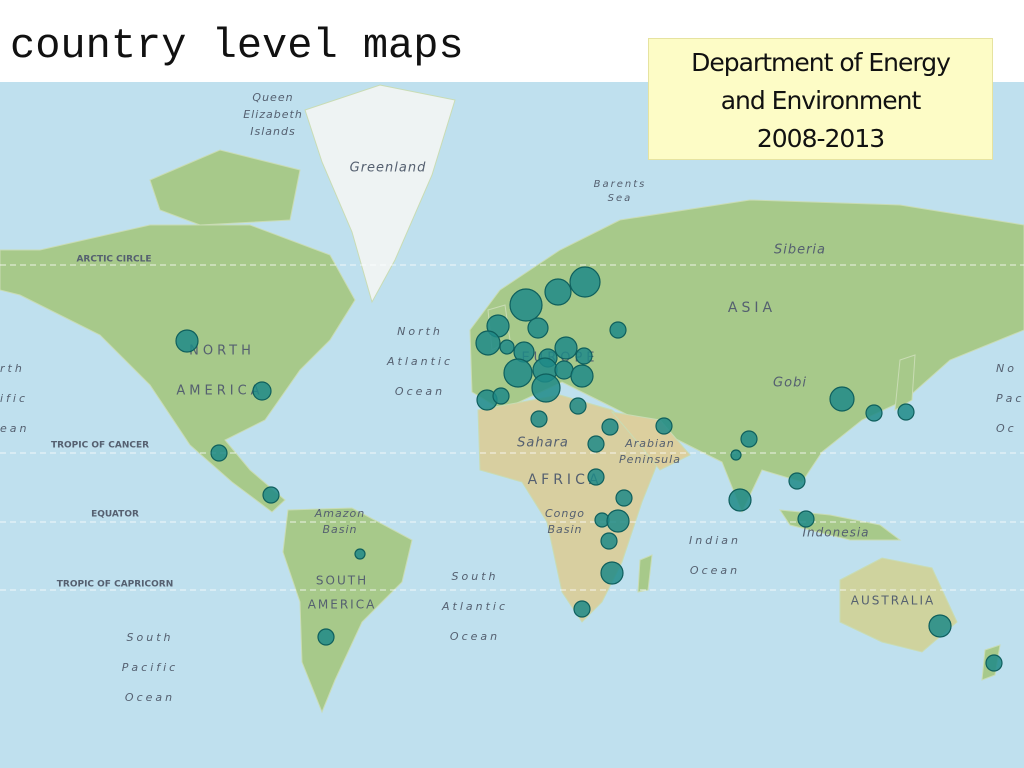 This screenshot has width=1024, height=768. I want to click on north-america, so click(178, 368).